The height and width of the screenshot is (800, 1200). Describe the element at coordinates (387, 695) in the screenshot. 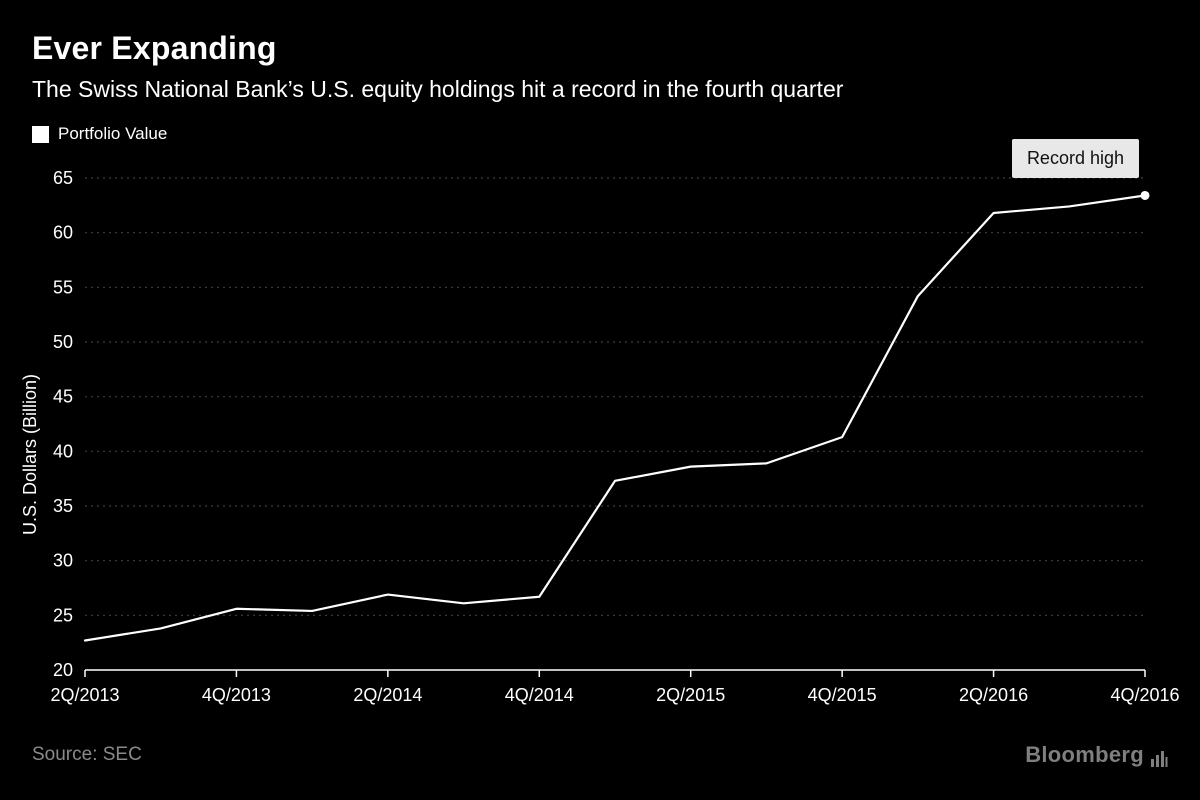

I see `svg-text: 2Q/2014` at that location.